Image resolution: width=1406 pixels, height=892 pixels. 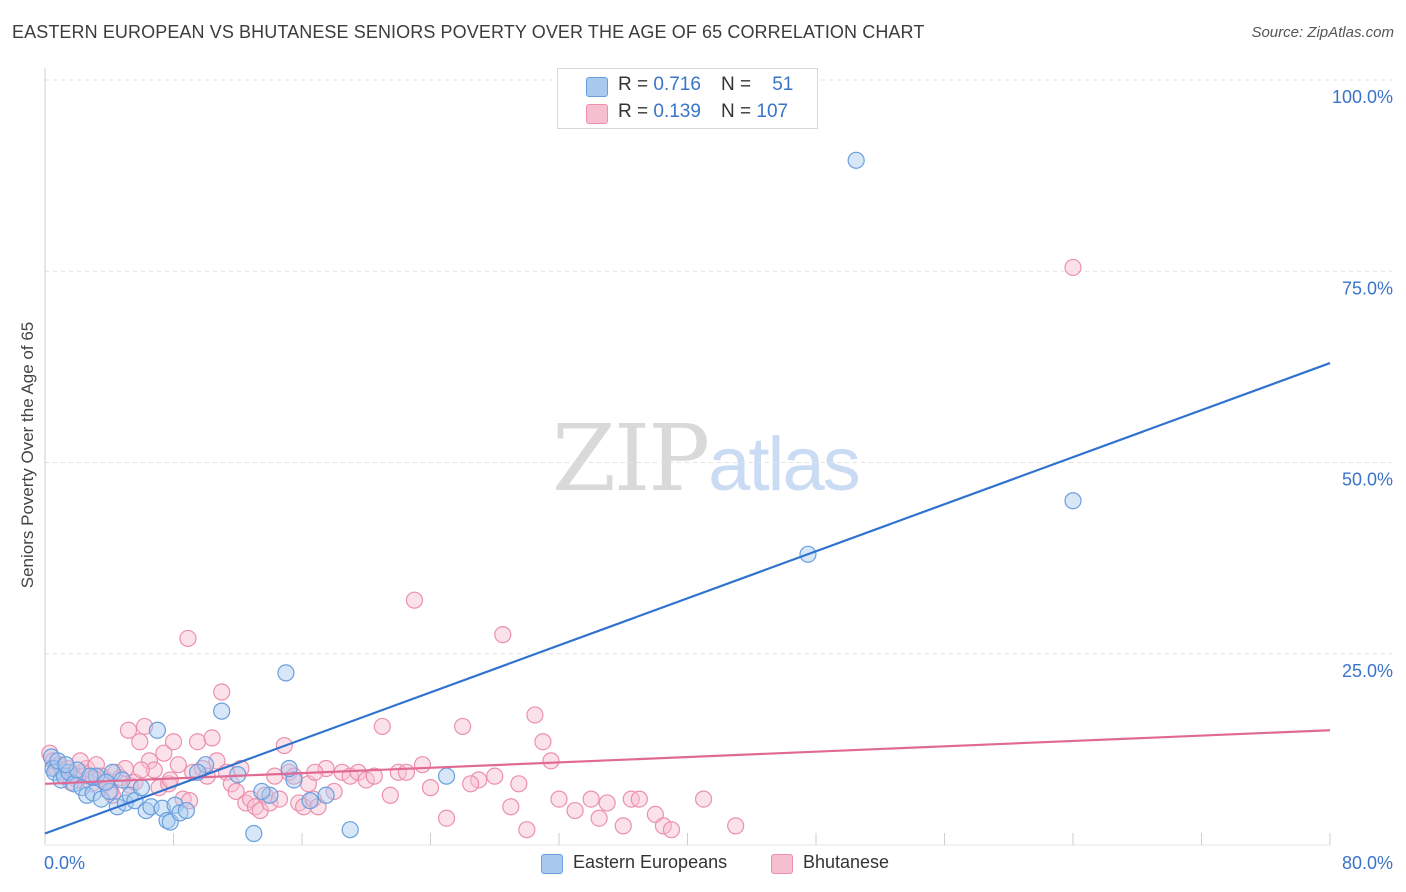 What do you see at coordinates (783, 84) in the screenshot?
I see `n-value: 51` at bounding box center [783, 84].